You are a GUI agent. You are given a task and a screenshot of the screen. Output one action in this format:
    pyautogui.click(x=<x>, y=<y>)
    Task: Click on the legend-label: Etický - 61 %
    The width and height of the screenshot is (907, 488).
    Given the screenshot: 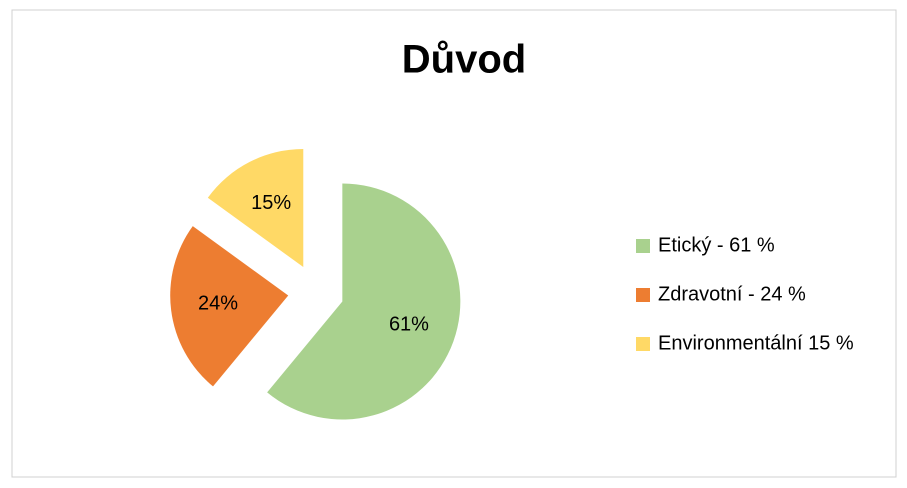 What is the action you would take?
    pyautogui.click(x=716, y=245)
    